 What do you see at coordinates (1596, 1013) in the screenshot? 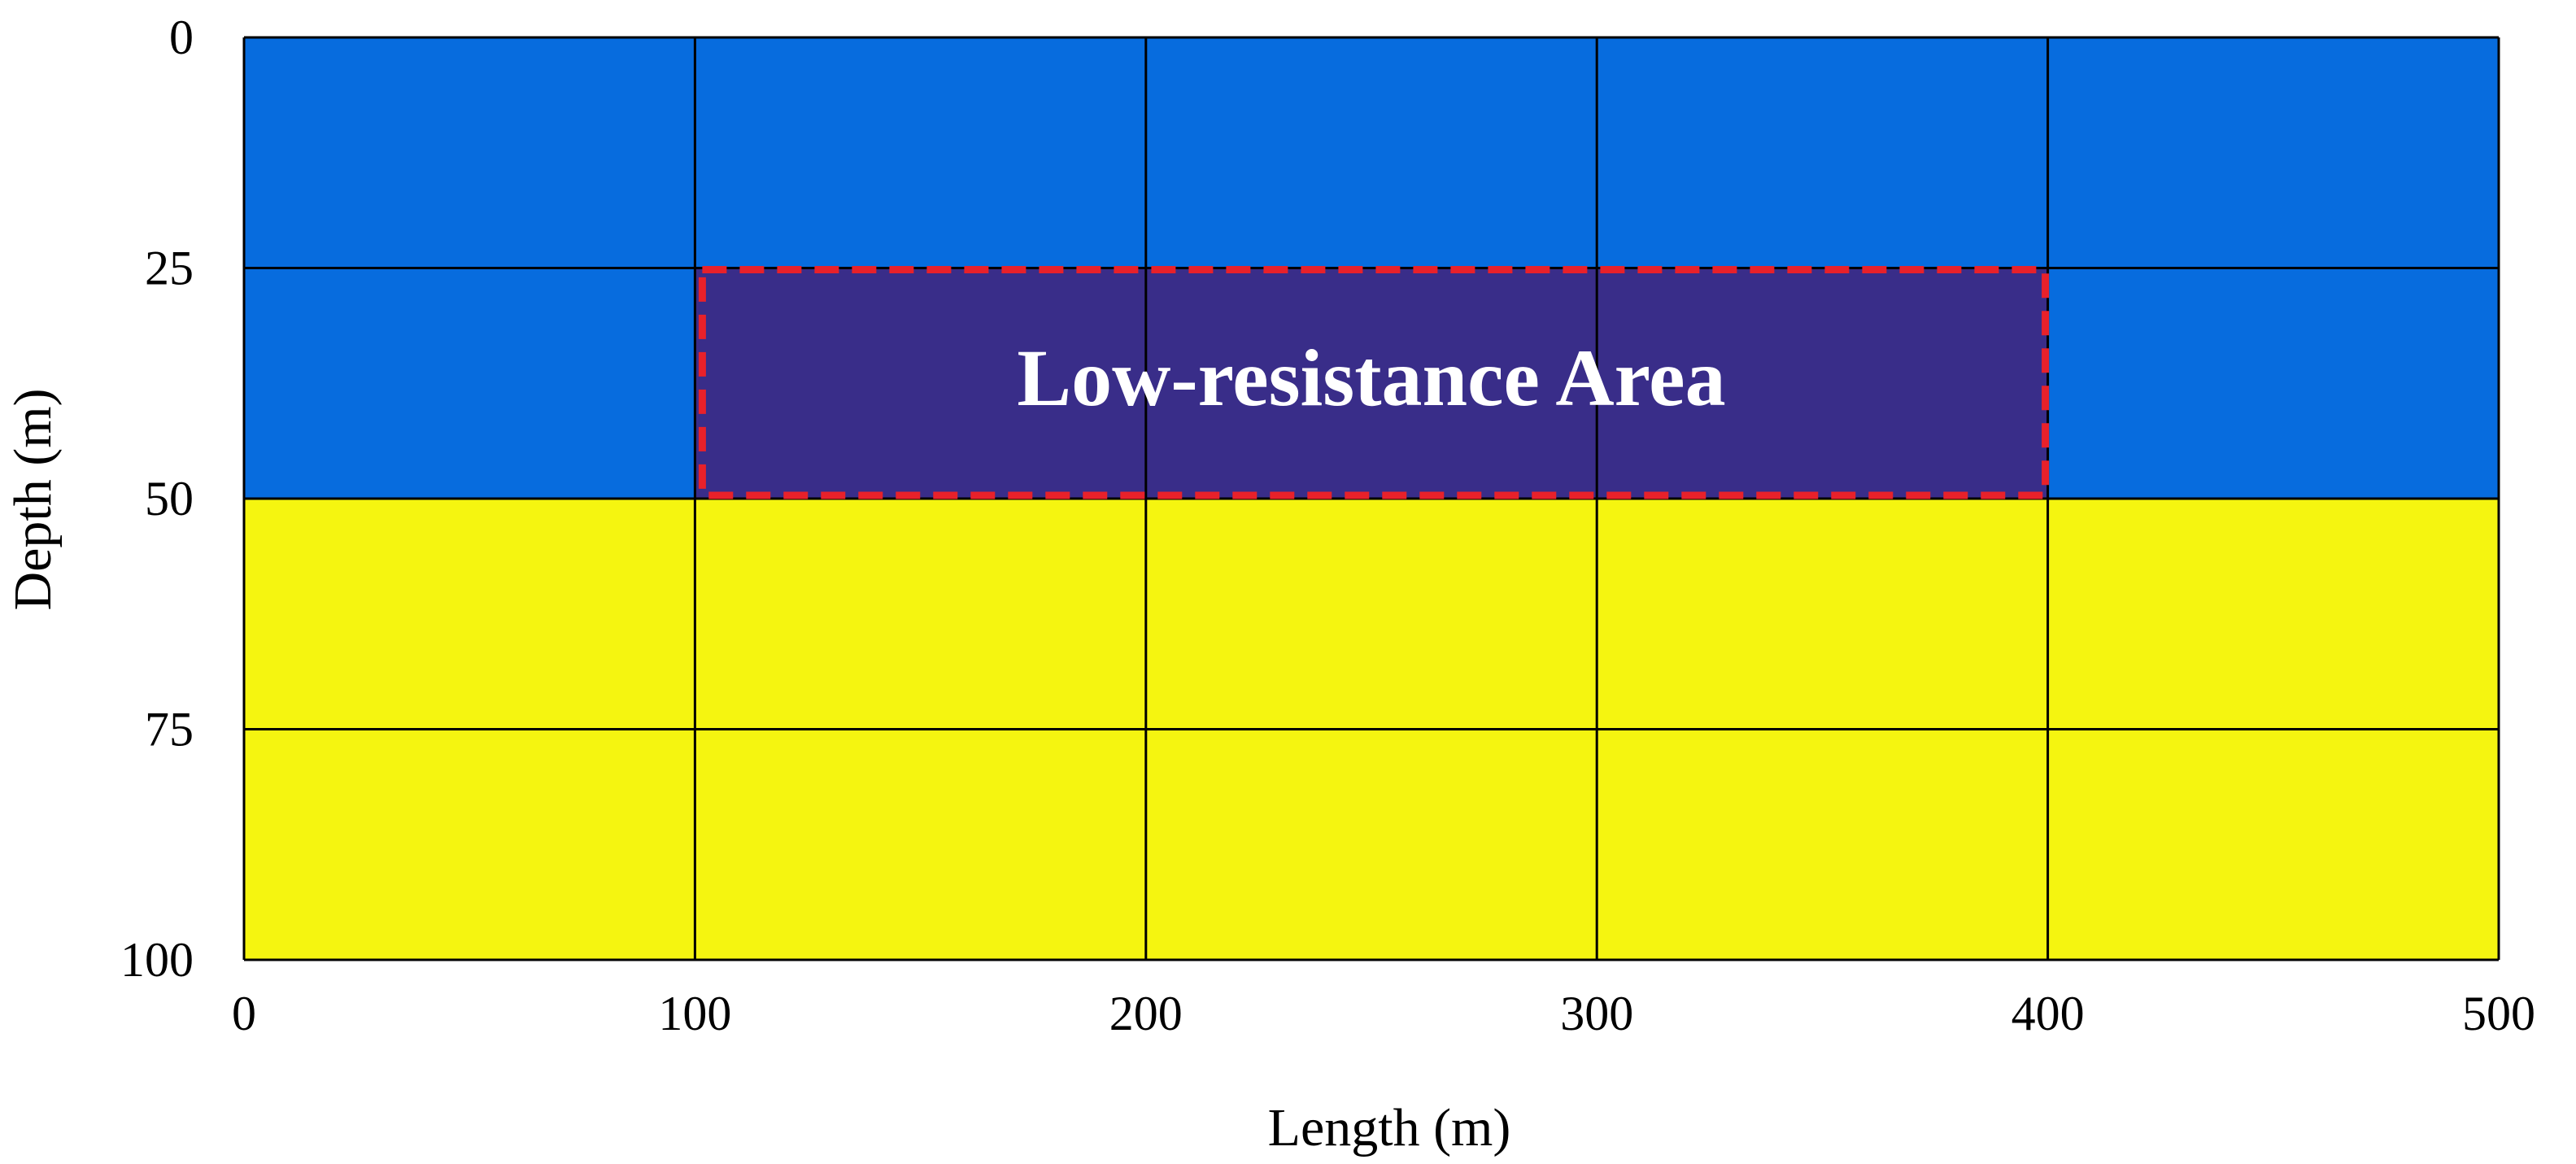
I see `x-tick-label: 300` at bounding box center [1596, 1013].